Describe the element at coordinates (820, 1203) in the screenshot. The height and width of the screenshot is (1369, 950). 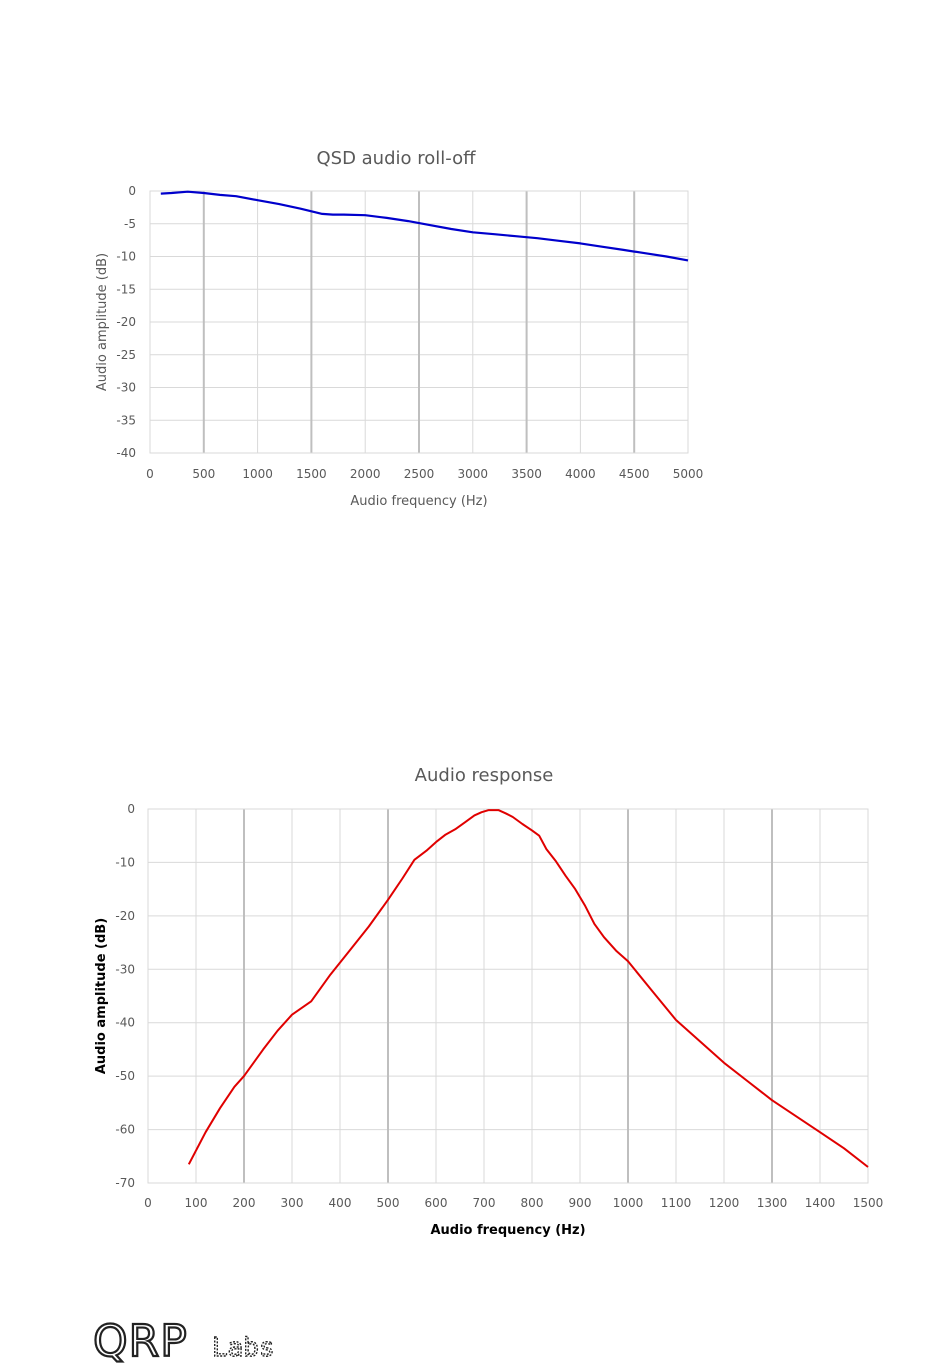
I see `x-tick-label: 1400` at that location.